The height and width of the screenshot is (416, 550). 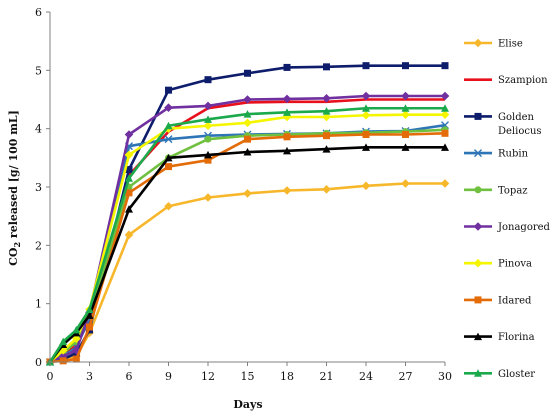 I want to click on legend-item-jonagored: Jonagored, so click(x=507, y=227).